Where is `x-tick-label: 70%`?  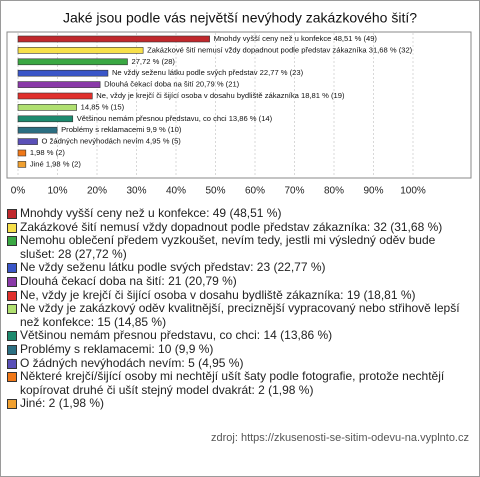
x-tick-label: 70% is located at coordinates (294, 191).